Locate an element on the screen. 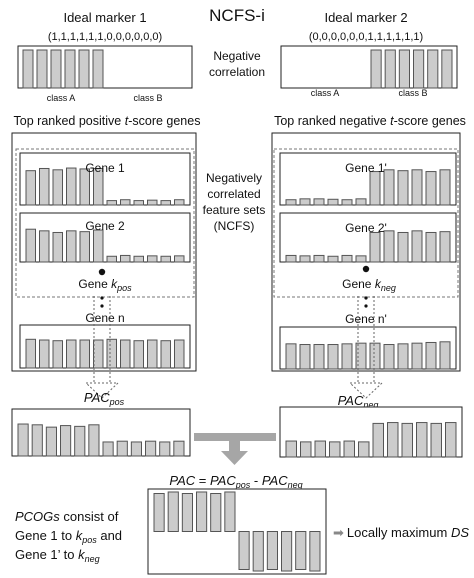  negative-correlation-line-1: Negative is located at coordinates (237, 56).